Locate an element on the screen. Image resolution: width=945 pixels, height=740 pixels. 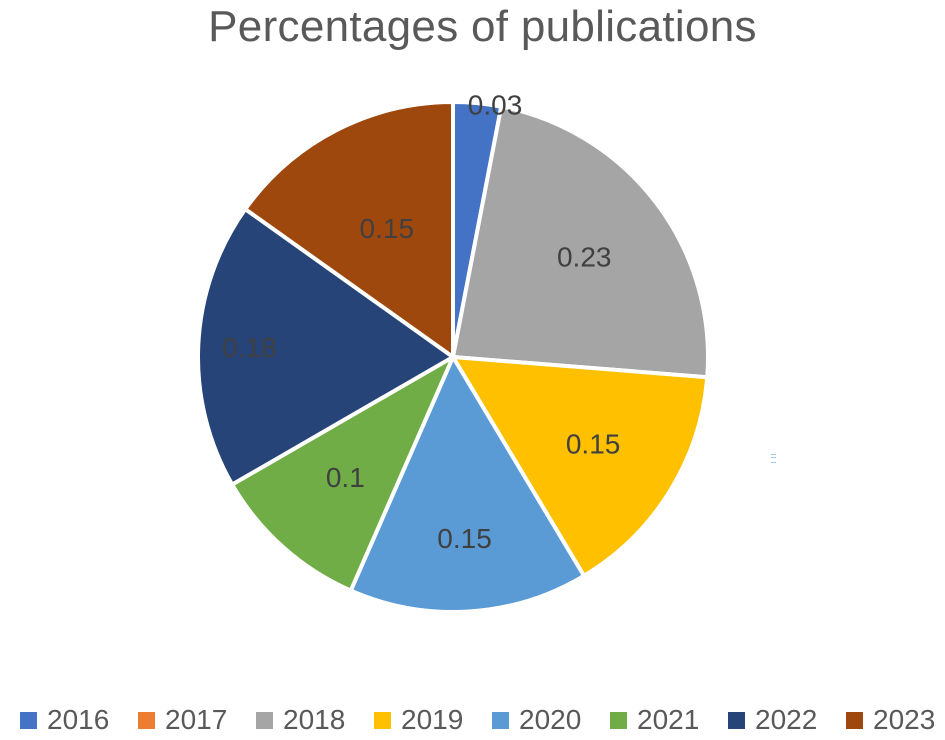
pie-slice-2019 is located at coordinates (580, 466).